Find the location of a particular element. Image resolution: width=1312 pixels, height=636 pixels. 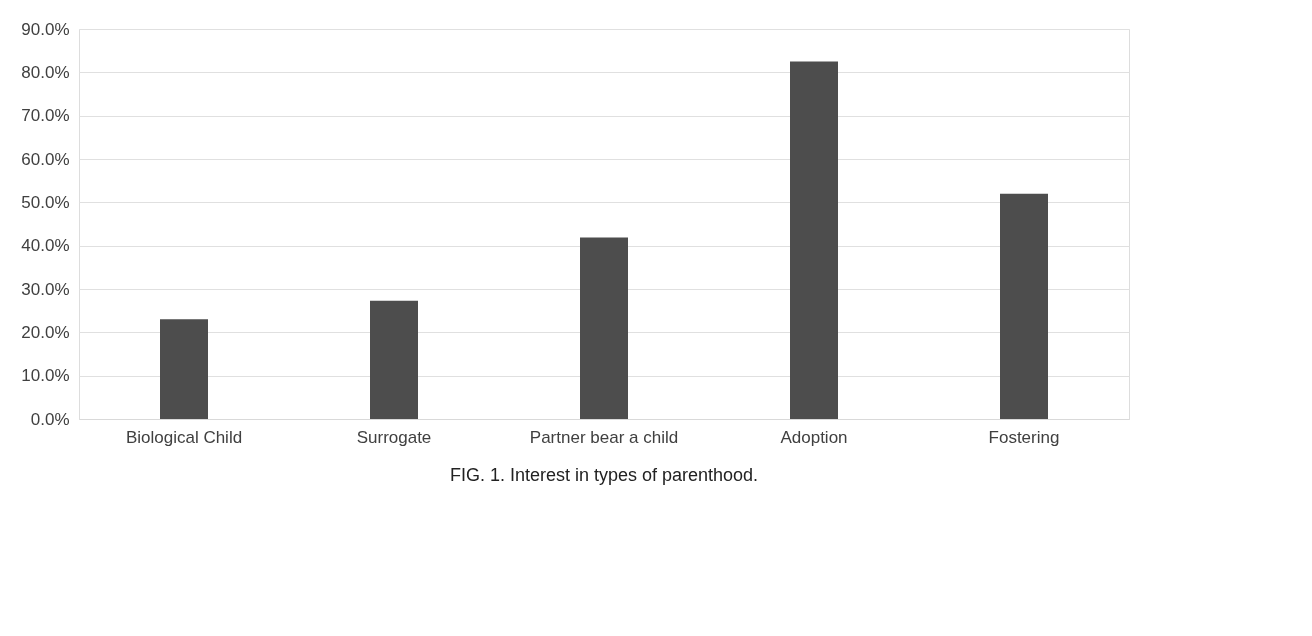

x-tick-label: Partner bear a child is located at coordinates (604, 437).